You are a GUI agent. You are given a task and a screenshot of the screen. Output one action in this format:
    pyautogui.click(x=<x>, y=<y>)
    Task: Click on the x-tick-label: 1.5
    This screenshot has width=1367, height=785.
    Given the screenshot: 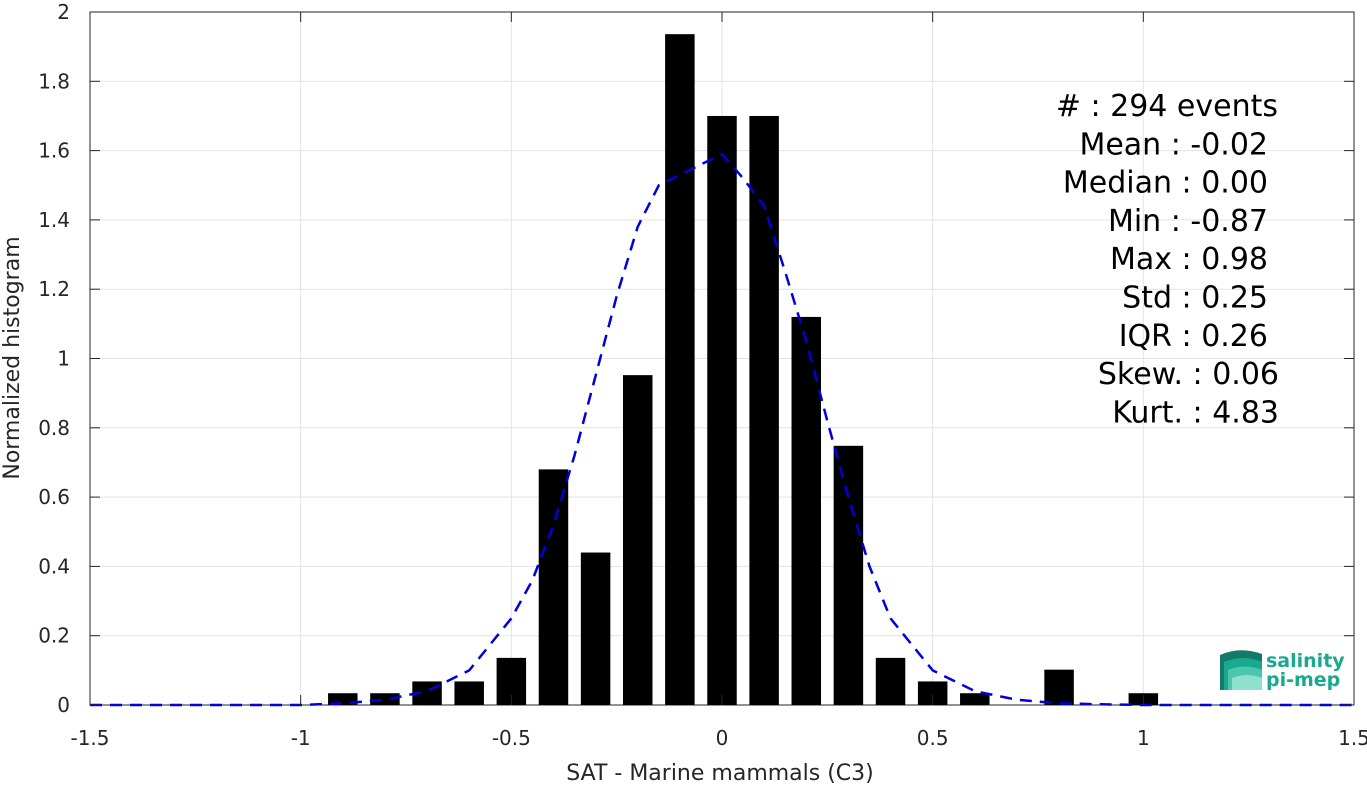 What is the action you would take?
    pyautogui.click(x=1352, y=738)
    